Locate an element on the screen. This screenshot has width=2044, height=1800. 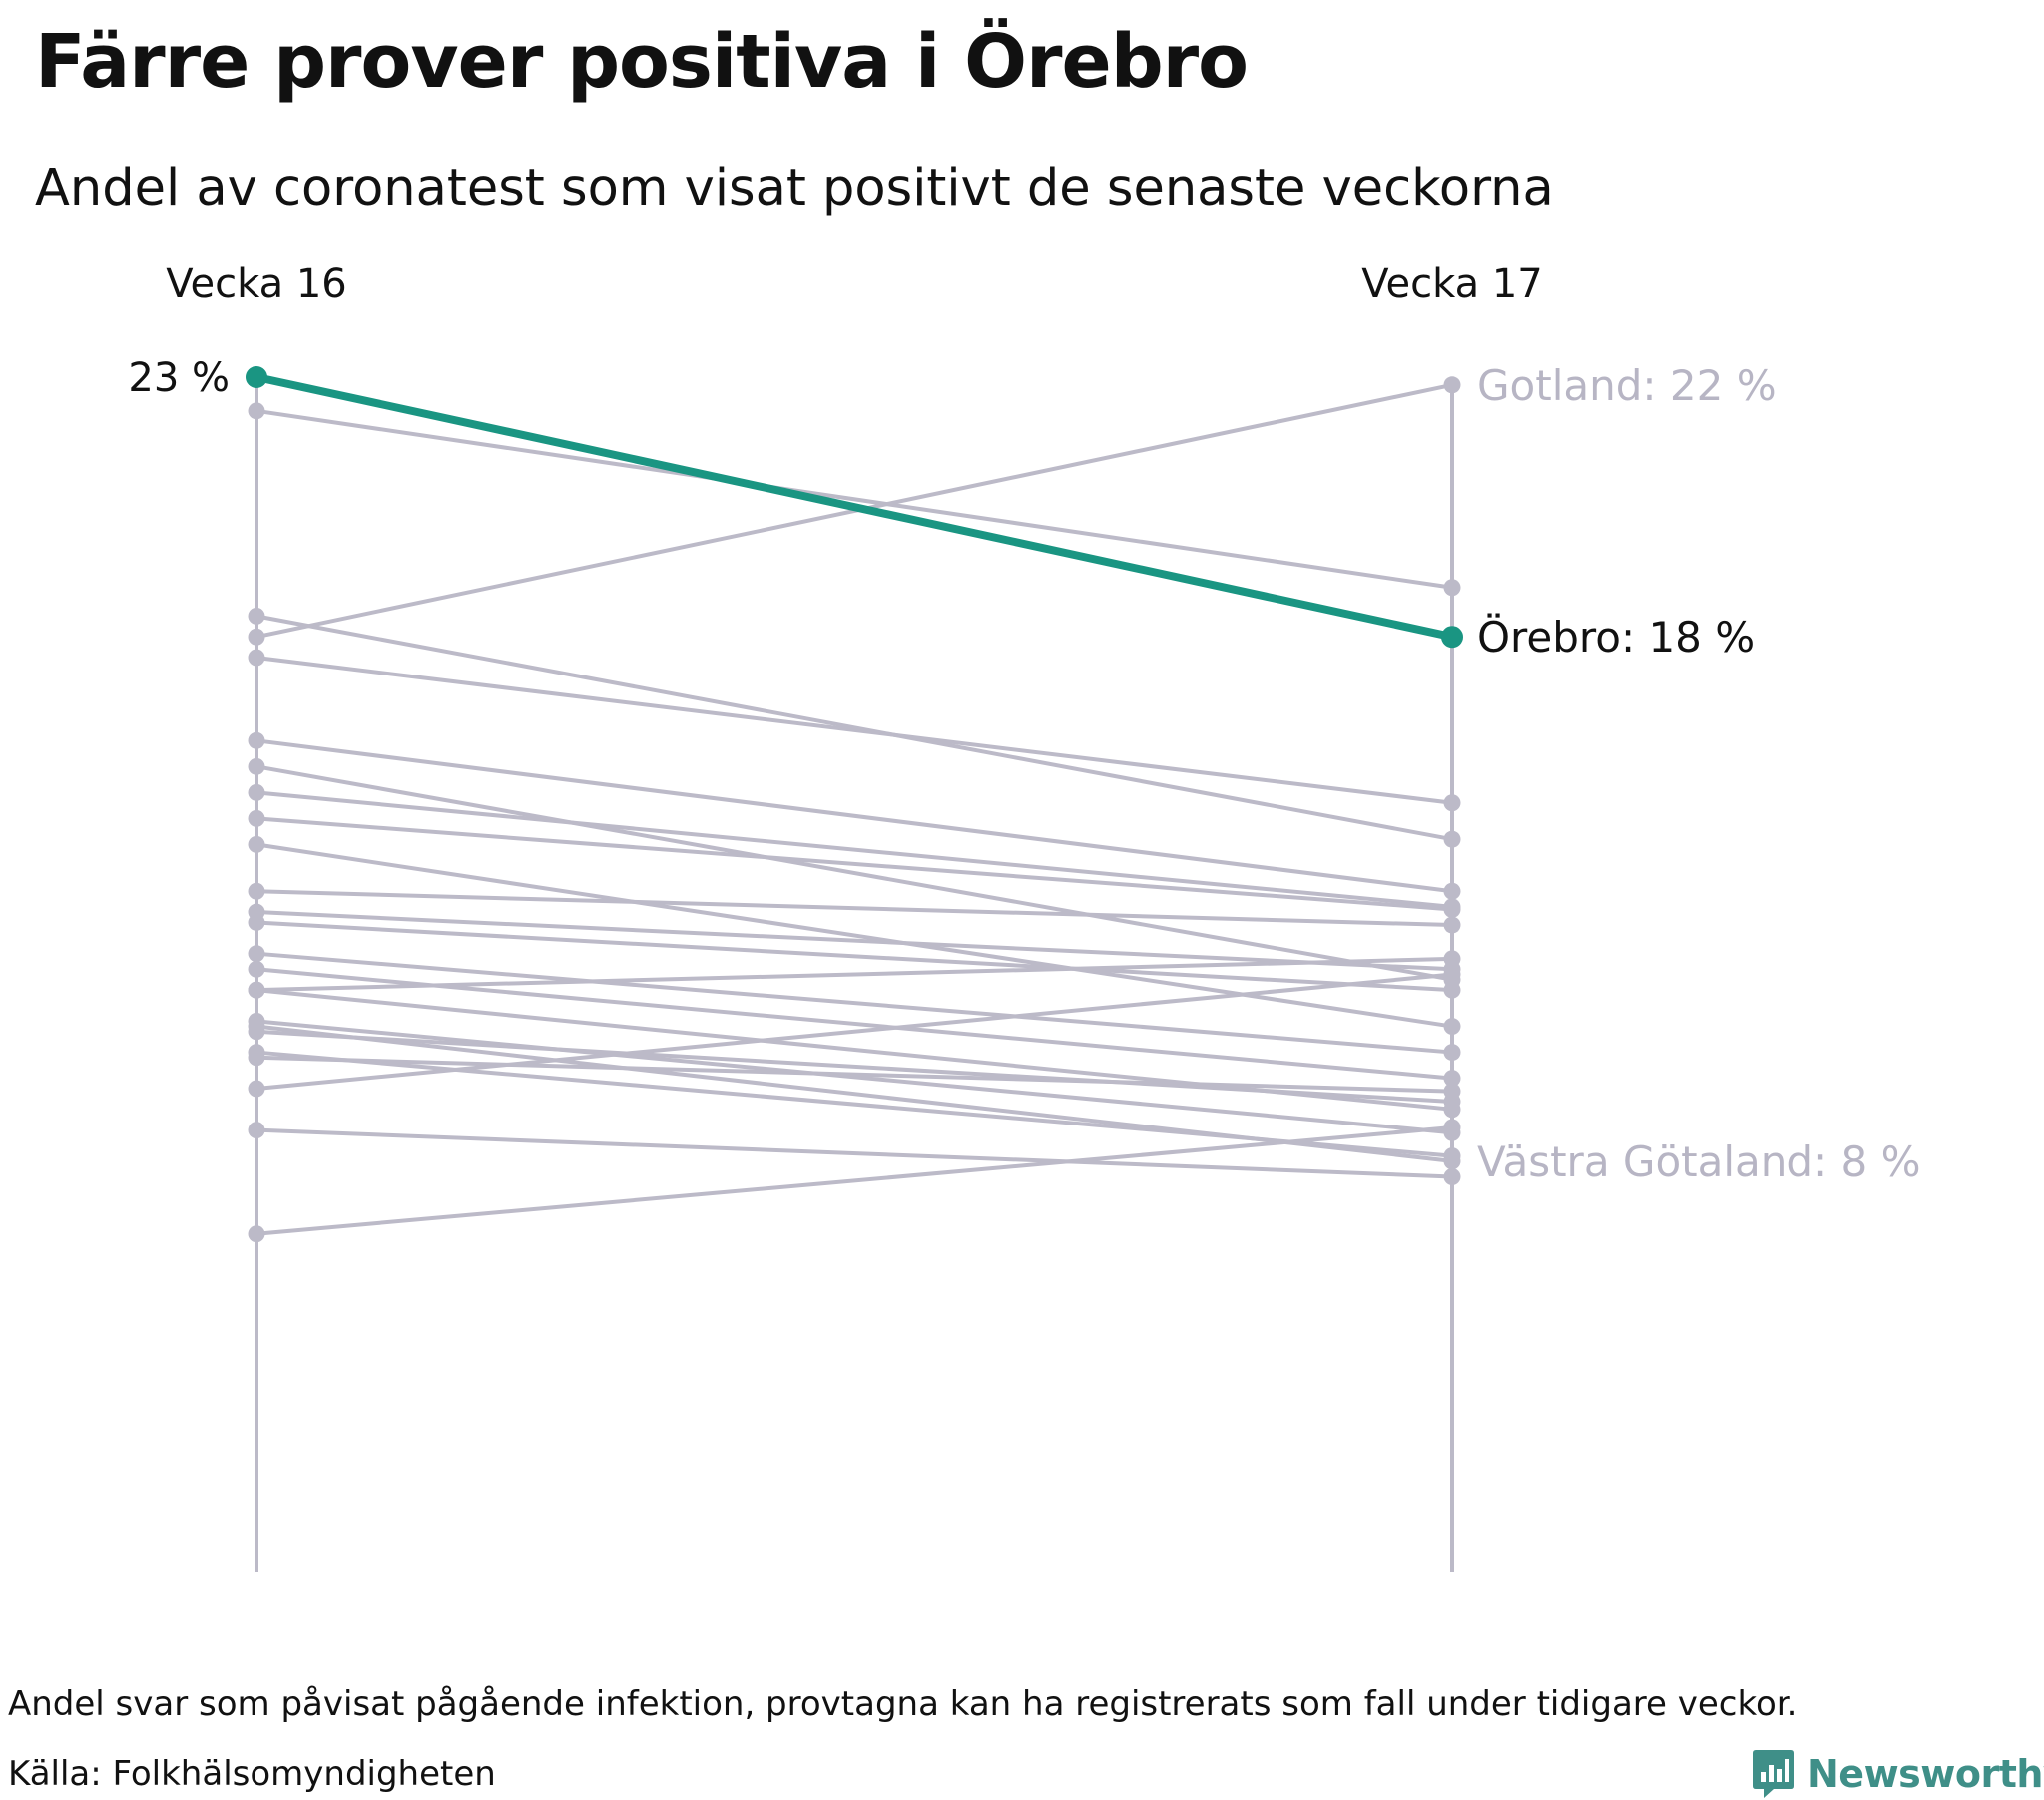
highlight-line-orebro is located at coordinates (854, 507).